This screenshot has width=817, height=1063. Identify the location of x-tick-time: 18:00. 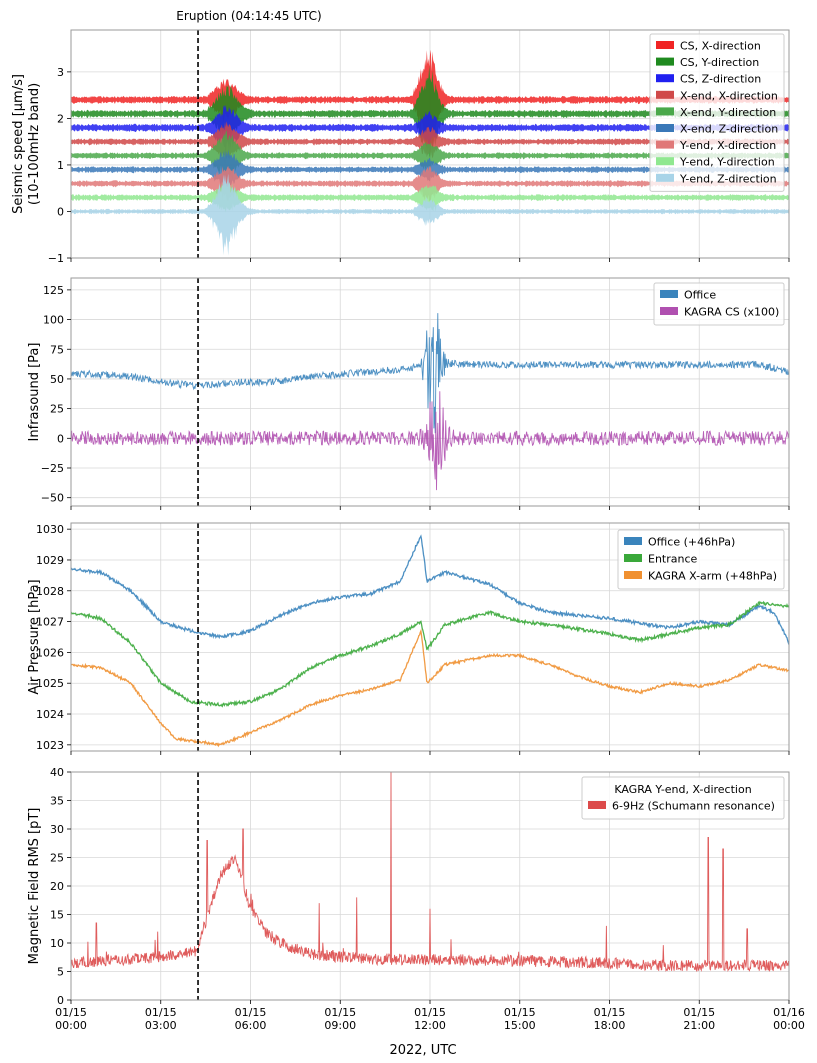
(610, 1025).